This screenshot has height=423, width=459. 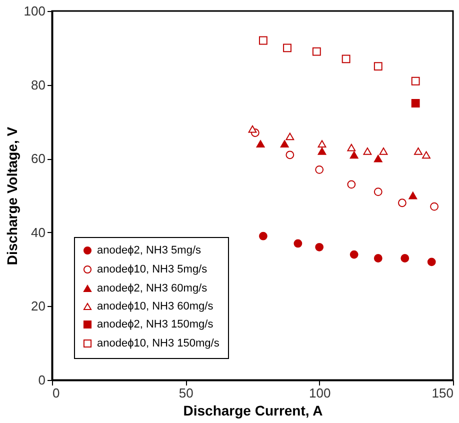 I want to click on legend-label: anodeϕ2, NH3 150mg/s, so click(x=155, y=324).